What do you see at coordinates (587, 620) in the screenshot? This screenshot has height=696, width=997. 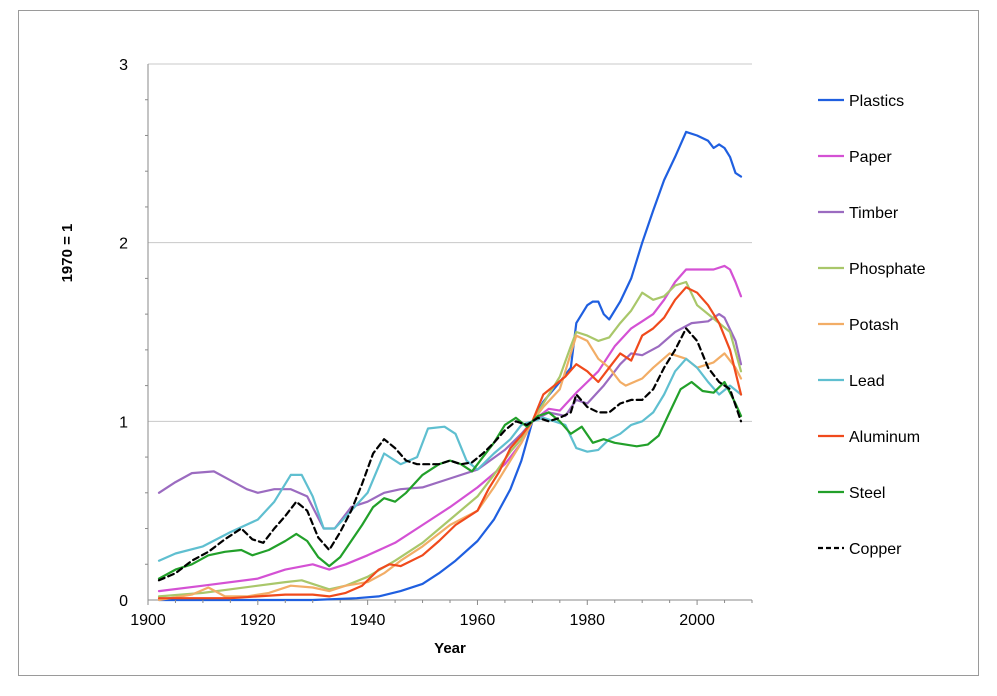 I see `x-tick-label: 1980` at bounding box center [587, 620].